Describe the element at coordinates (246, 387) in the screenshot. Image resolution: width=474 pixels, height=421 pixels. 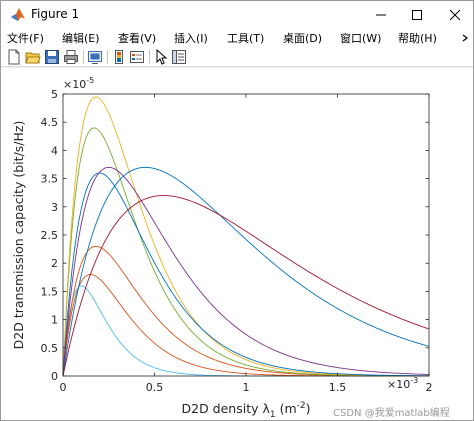
I see `x-tick-label: 1` at that location.